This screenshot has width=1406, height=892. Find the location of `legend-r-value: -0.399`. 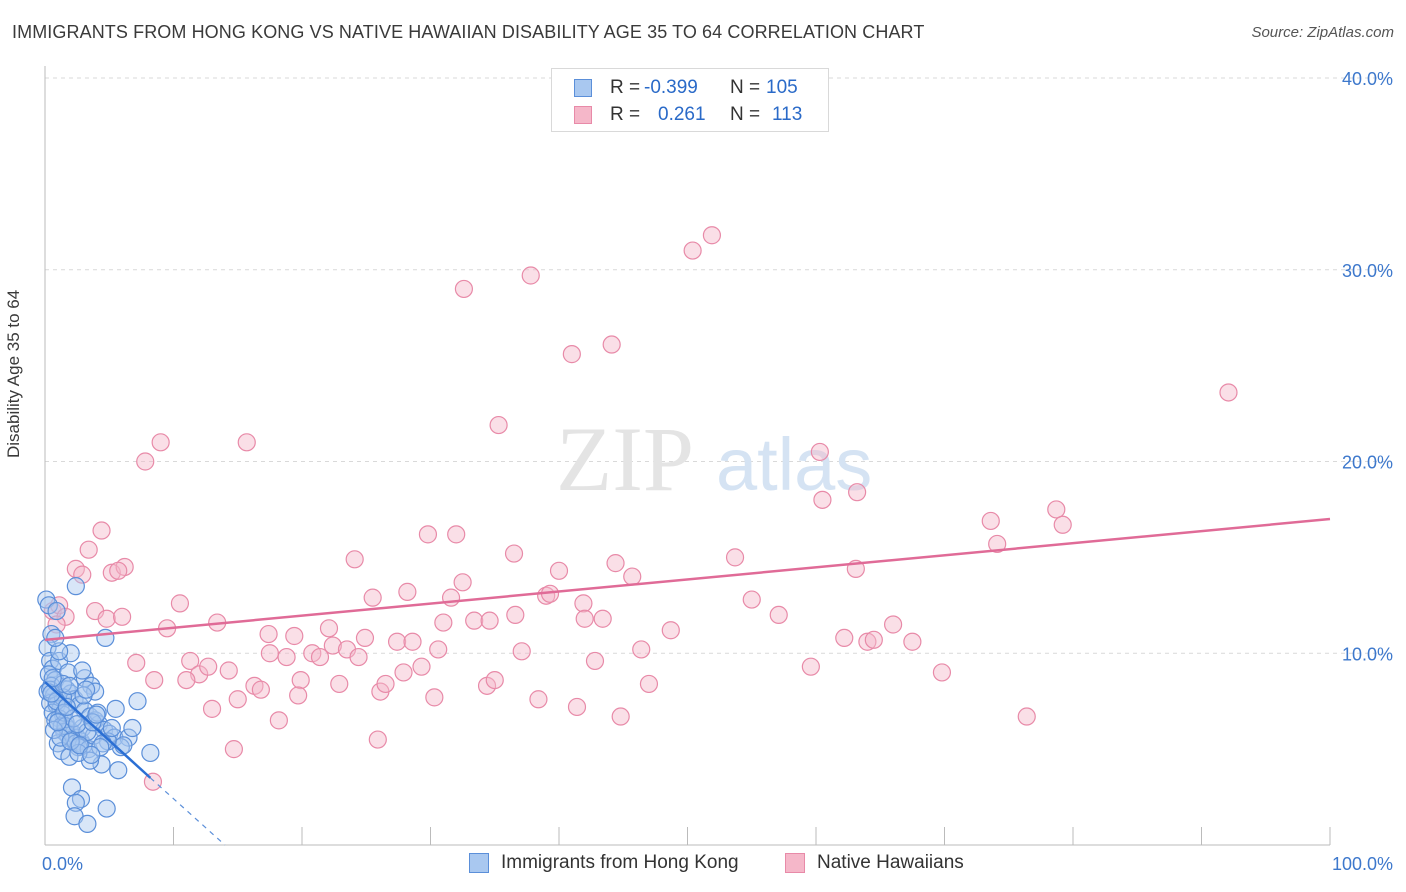

legend-r-value: -0.399 is located at coordinates (671, 87).